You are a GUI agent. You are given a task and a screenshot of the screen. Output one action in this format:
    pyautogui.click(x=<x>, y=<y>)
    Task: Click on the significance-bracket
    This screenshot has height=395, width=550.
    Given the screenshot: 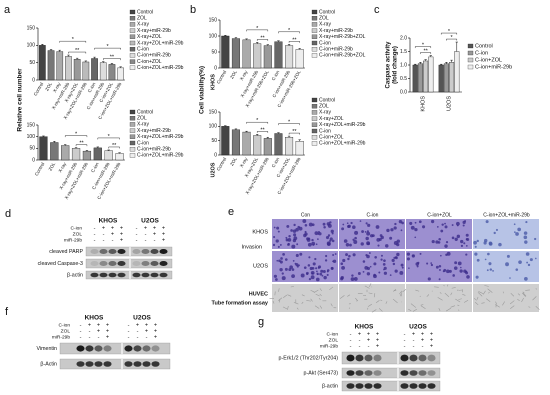 What is the action you would take?
    pyautogui.click(x=257, y=123)
    